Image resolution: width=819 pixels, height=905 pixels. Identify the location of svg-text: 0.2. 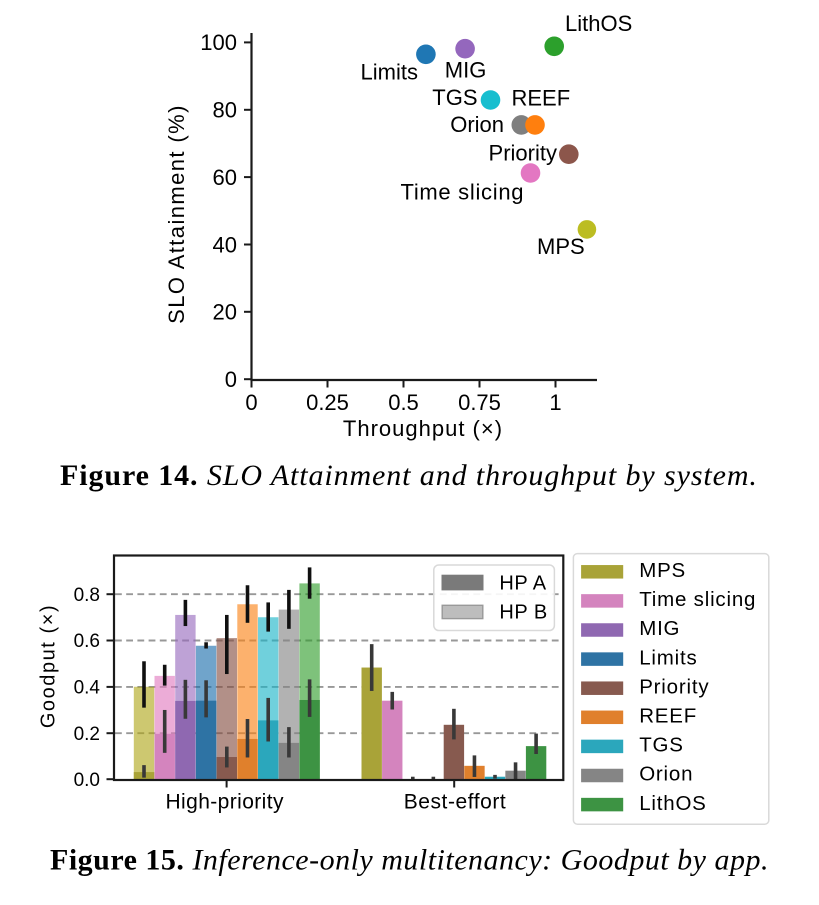
(87, 734).